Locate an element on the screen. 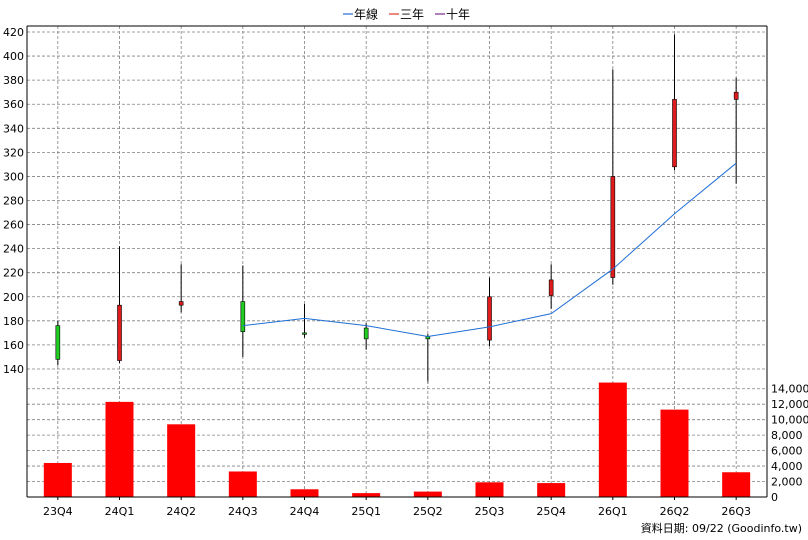 The image size is (808, 540). x-tick-label: 24Q4 is located at coordinates (305, 511).